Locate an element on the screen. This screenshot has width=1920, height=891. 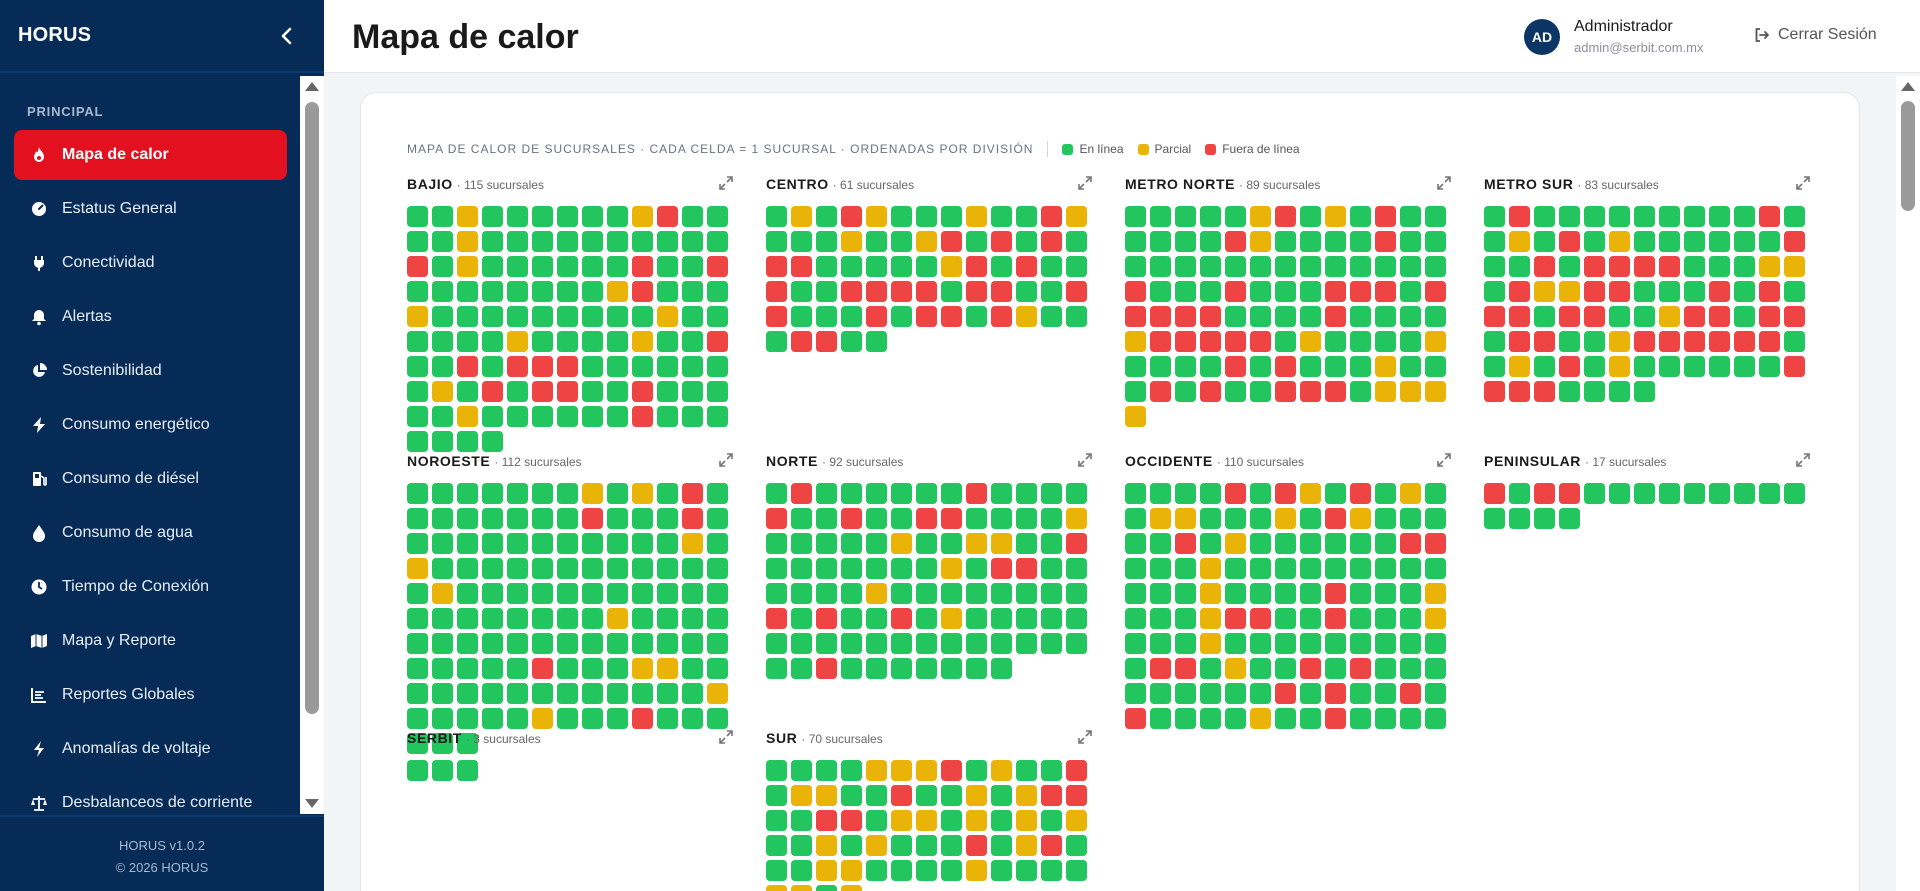
scrollbar-thumb is located at coordinates (312, 408).